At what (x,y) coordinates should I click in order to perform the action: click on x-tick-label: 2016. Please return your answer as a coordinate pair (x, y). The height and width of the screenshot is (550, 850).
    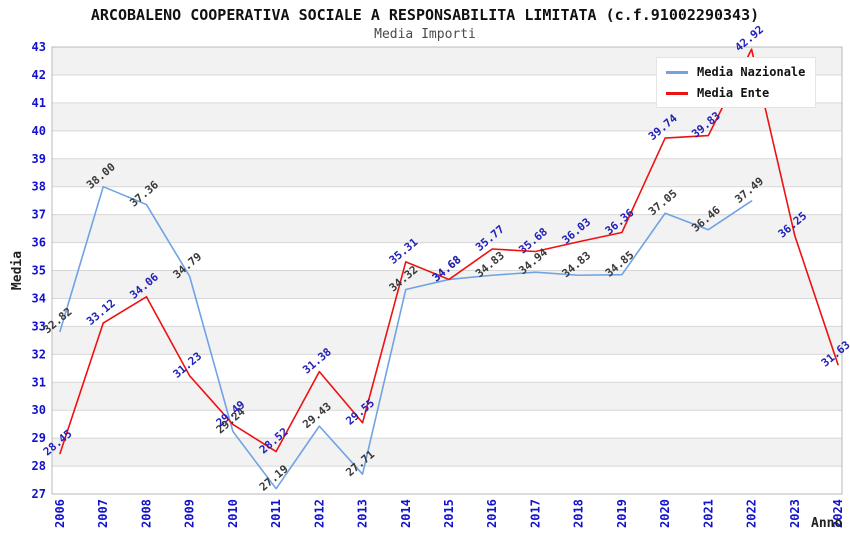
    Looking at the image, I should click on (492, 513).